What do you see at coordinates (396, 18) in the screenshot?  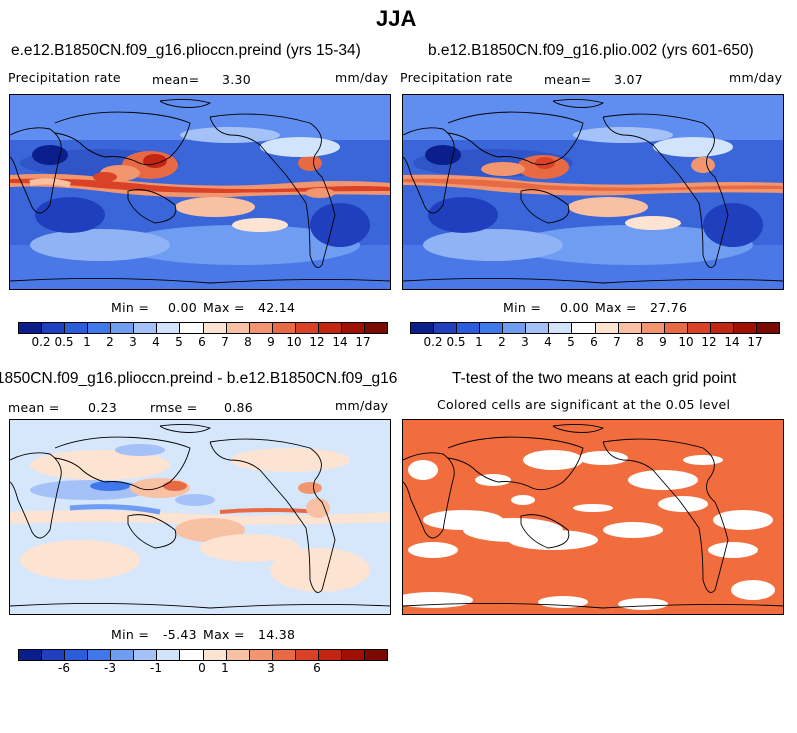 I see `figure-title: JJA` at bounding box center [396, 18].